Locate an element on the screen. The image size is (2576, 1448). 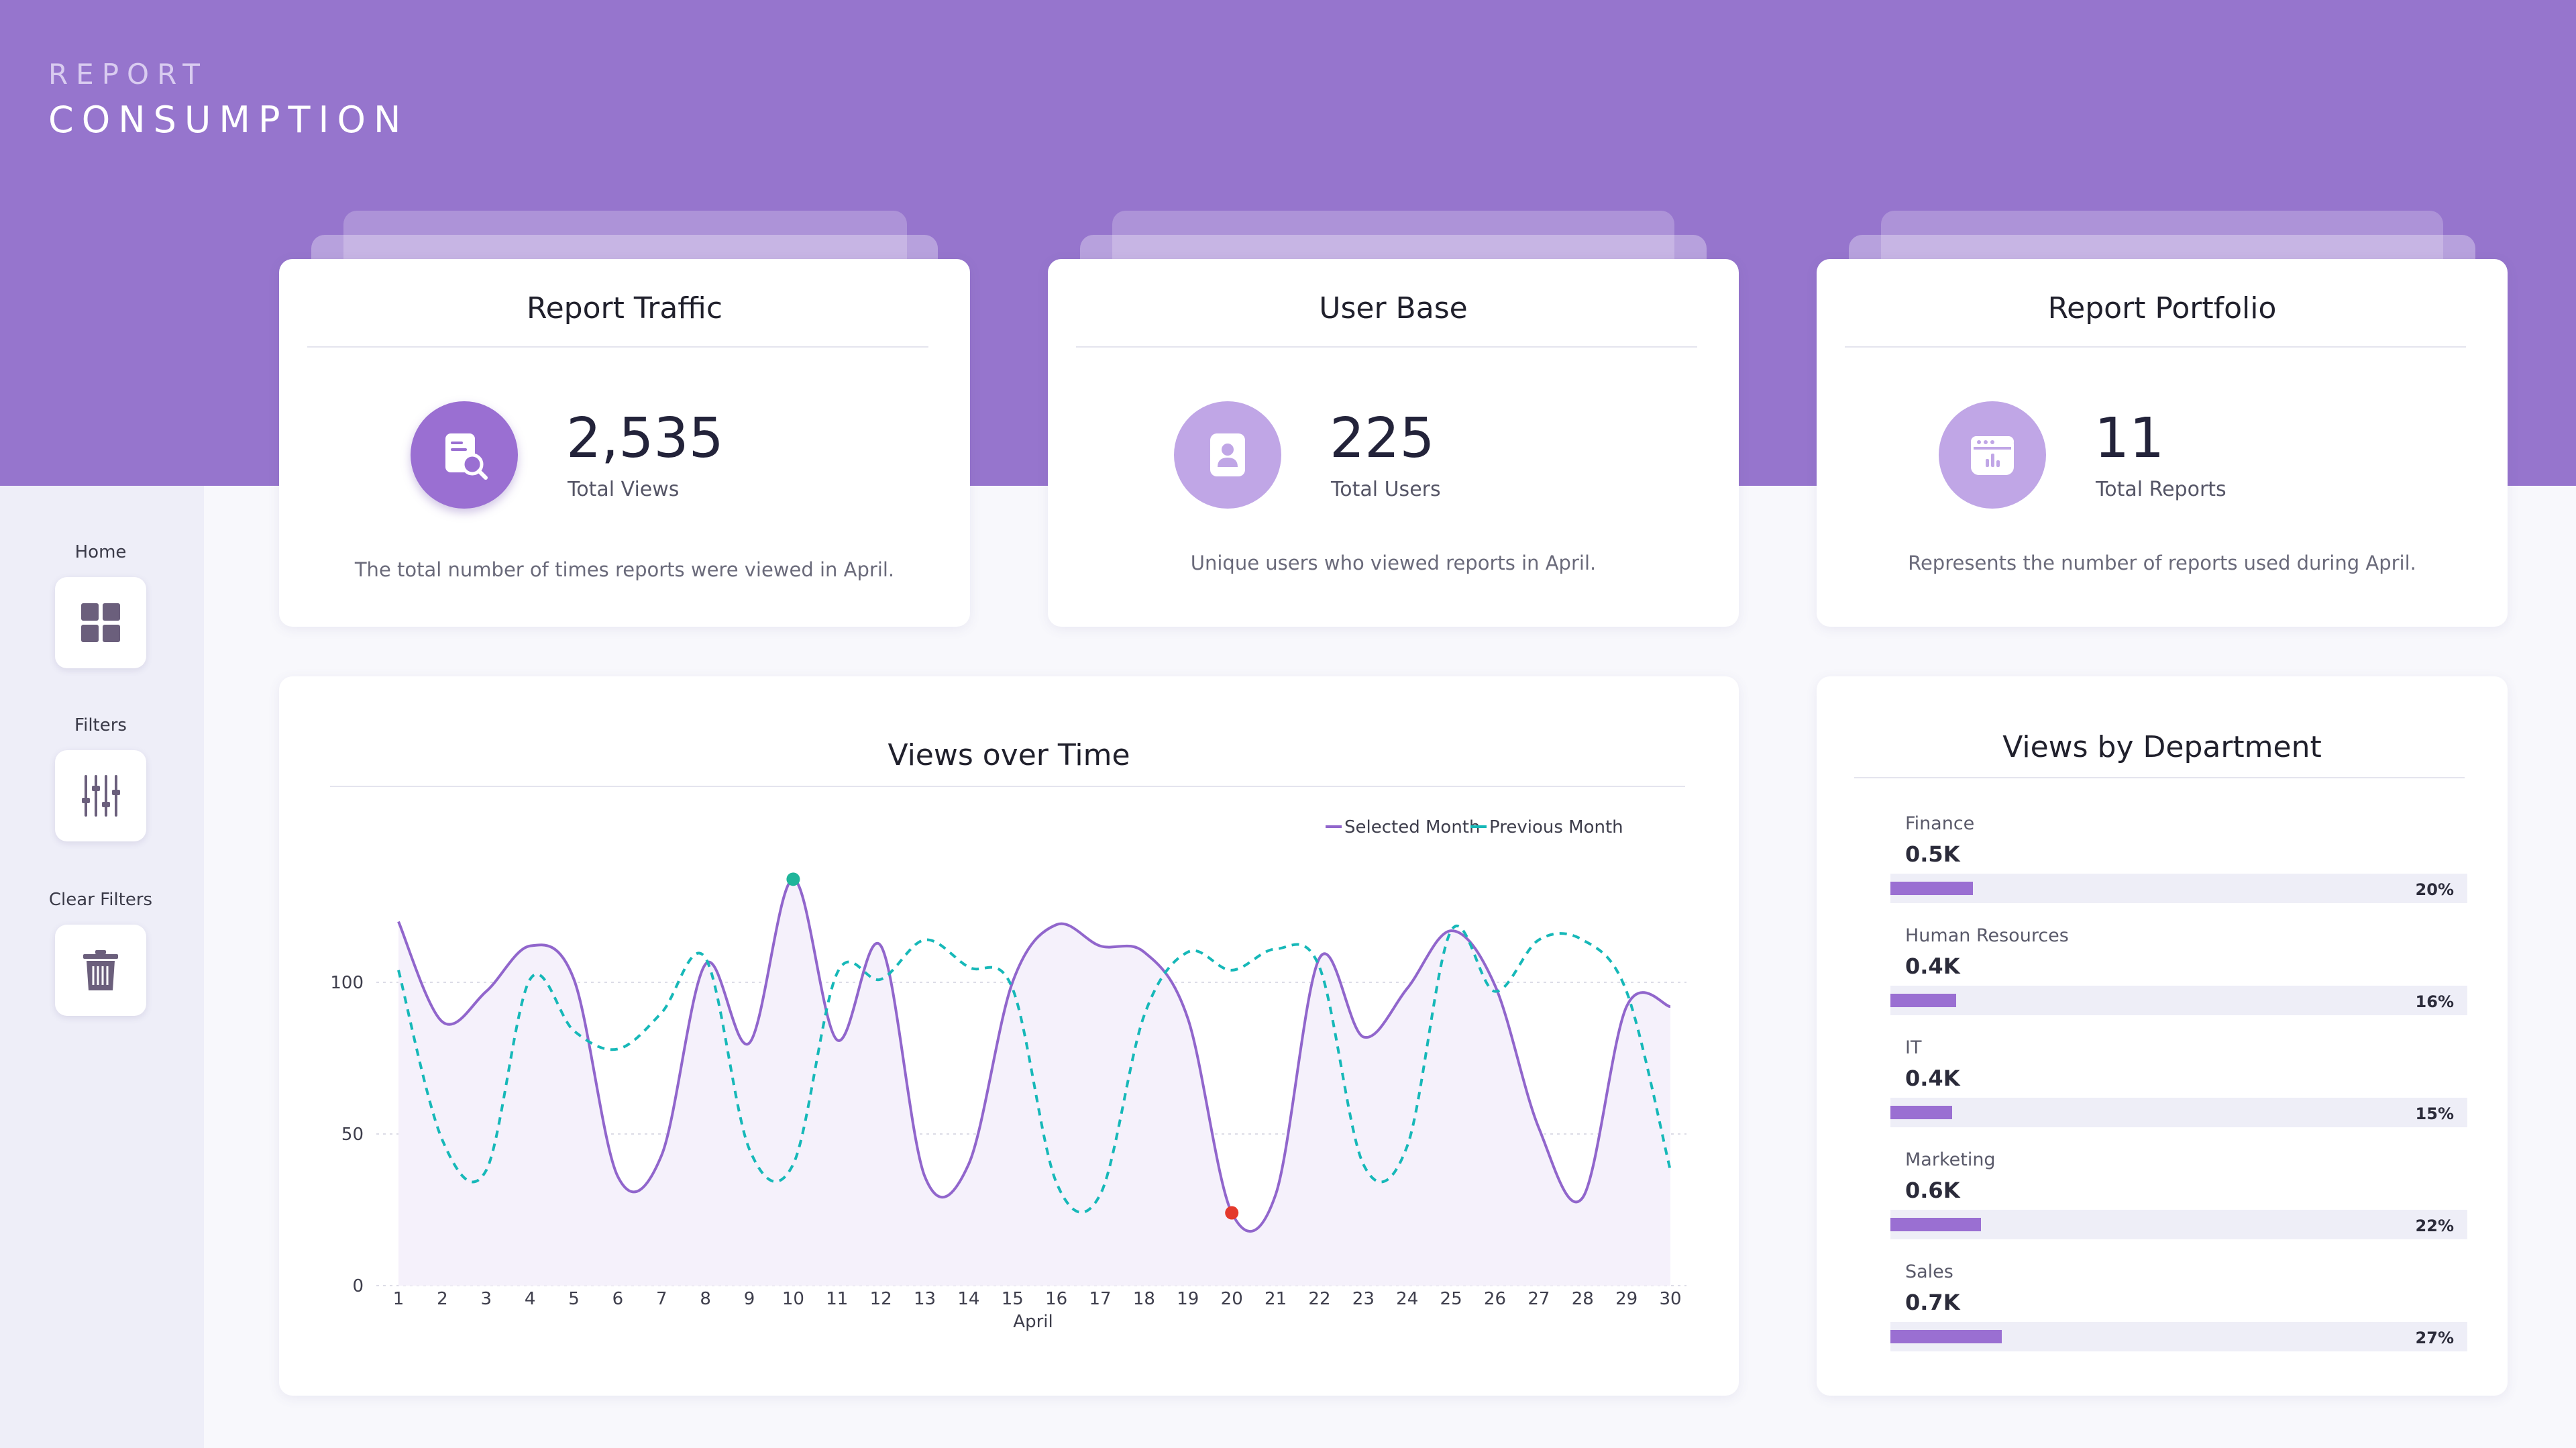
dept-pct: 20% is located at coordinates (2434, 889).